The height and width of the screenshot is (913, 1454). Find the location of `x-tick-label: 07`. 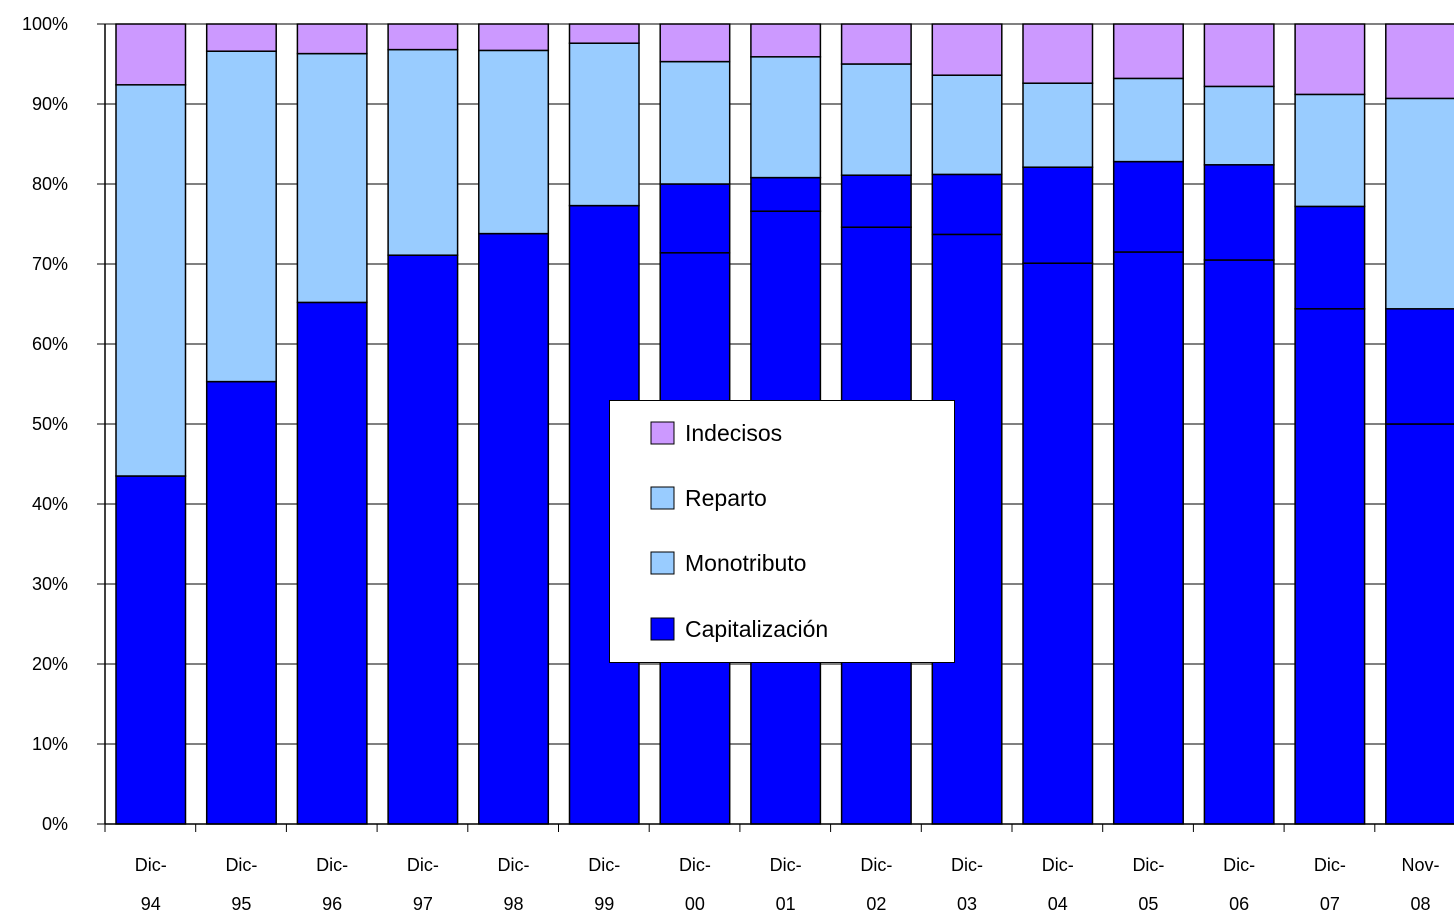

x-tick-label: 07 is located at coordinates (1330, 903).